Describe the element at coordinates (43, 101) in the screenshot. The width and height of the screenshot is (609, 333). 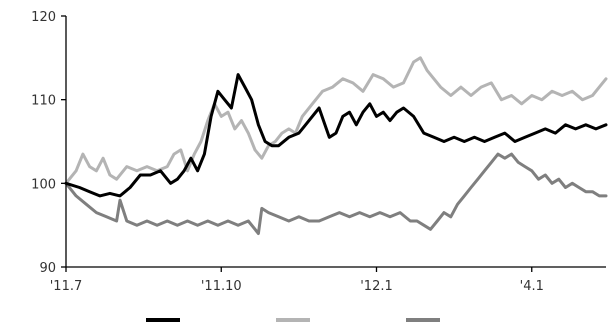
I see `y-tick-label: 110` at that location.